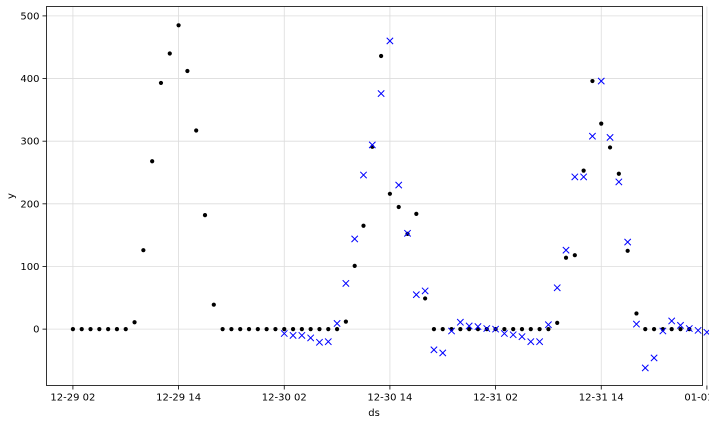 This screenshot has width=709, height=424. I want to click on y-tick-label: 400, so click(29, 79).